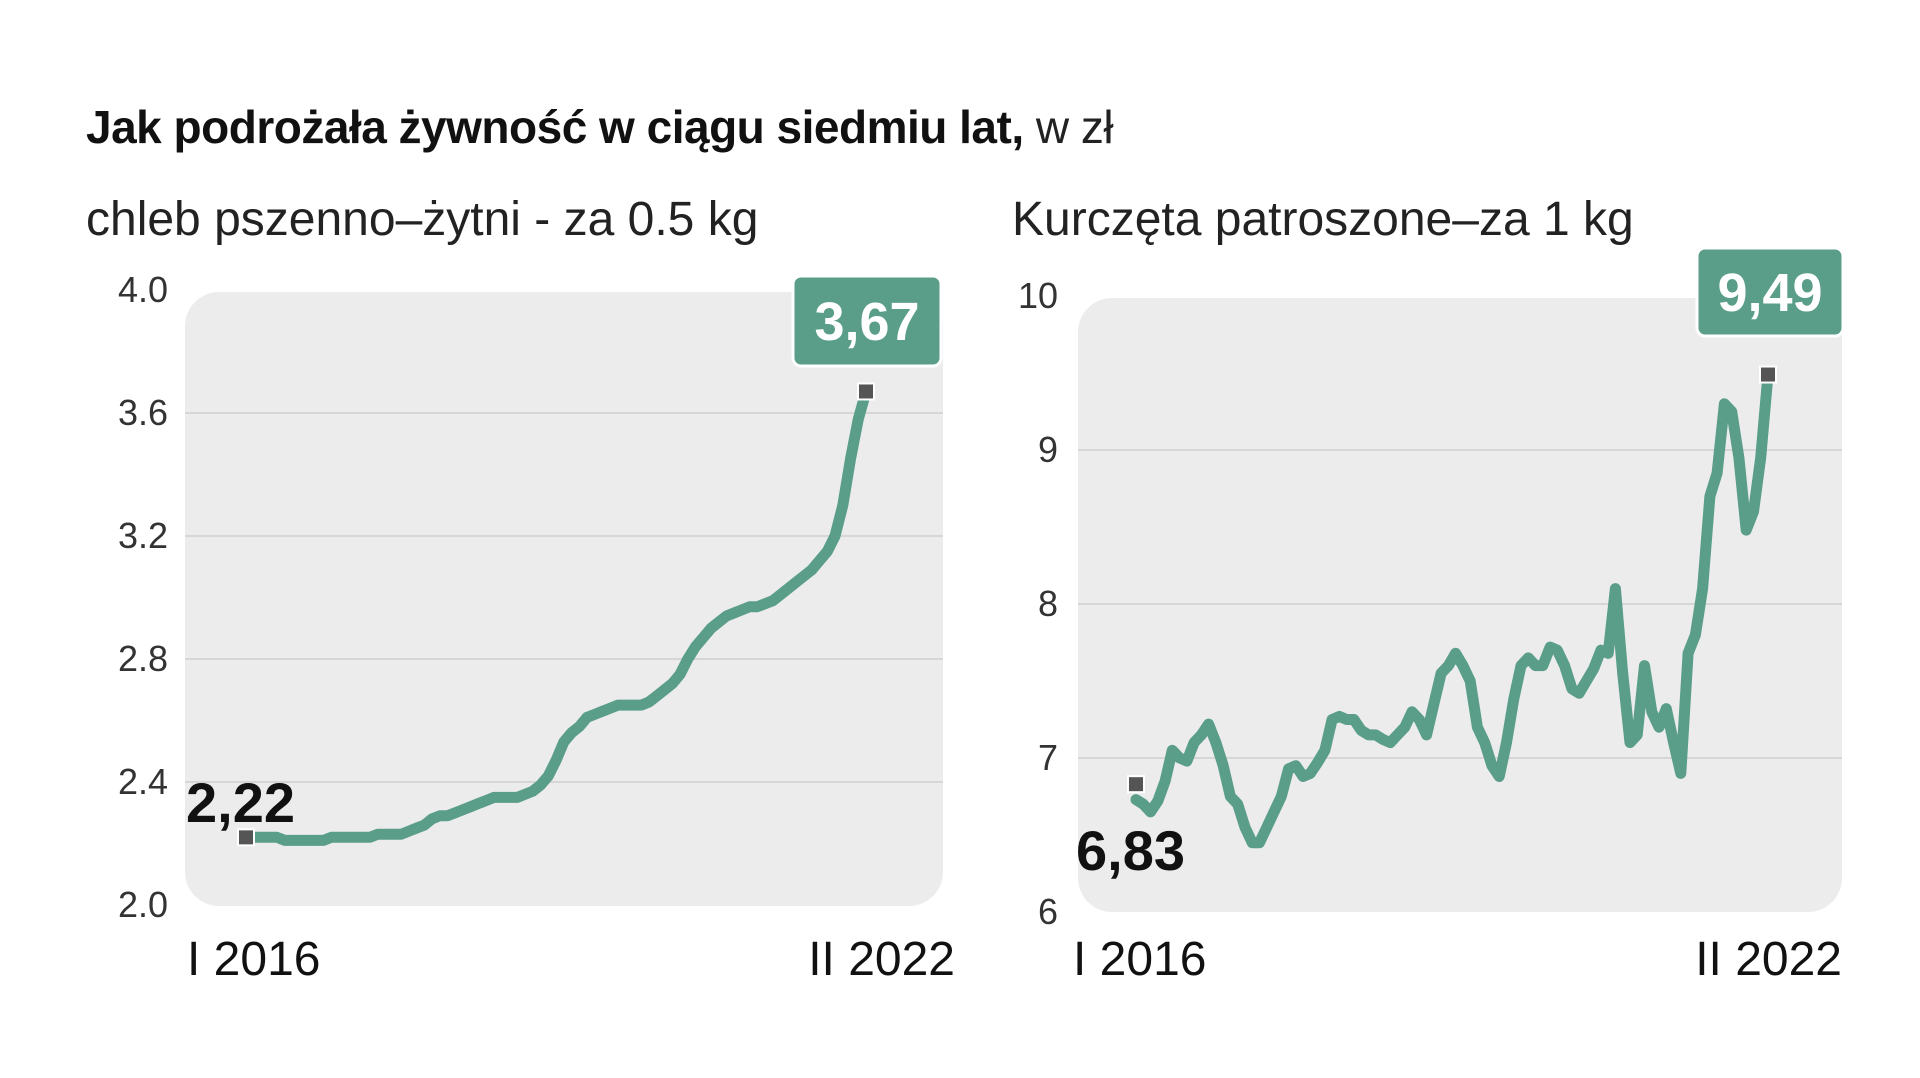 This screenshot has height=1078, width=1920. I want to click on chicken-end-value-badge, so click(1770, 292).